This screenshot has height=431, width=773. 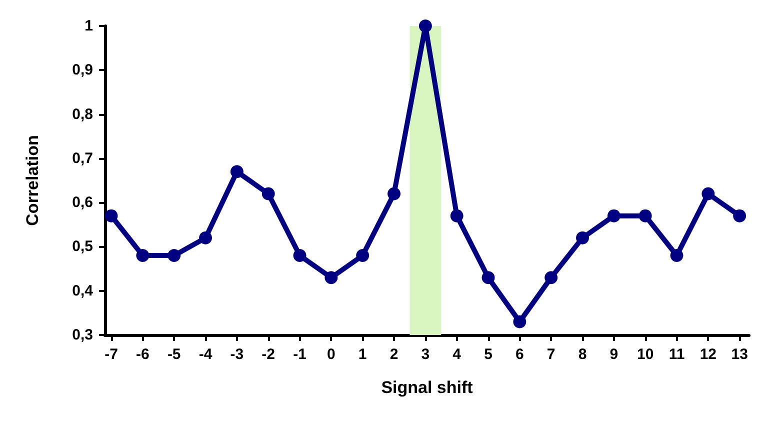 I want to click on x-tick-label: 4, so click(x=457, y=354).